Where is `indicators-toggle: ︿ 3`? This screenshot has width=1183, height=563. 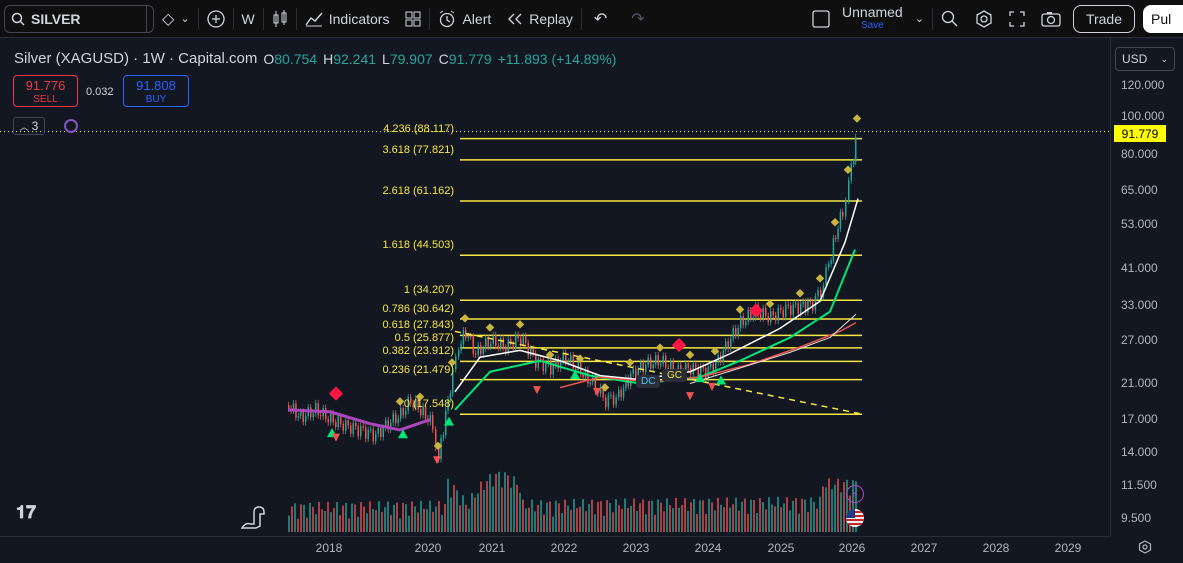 indicators-toggle: ︿ 3 is located at coordinates (29, 126).